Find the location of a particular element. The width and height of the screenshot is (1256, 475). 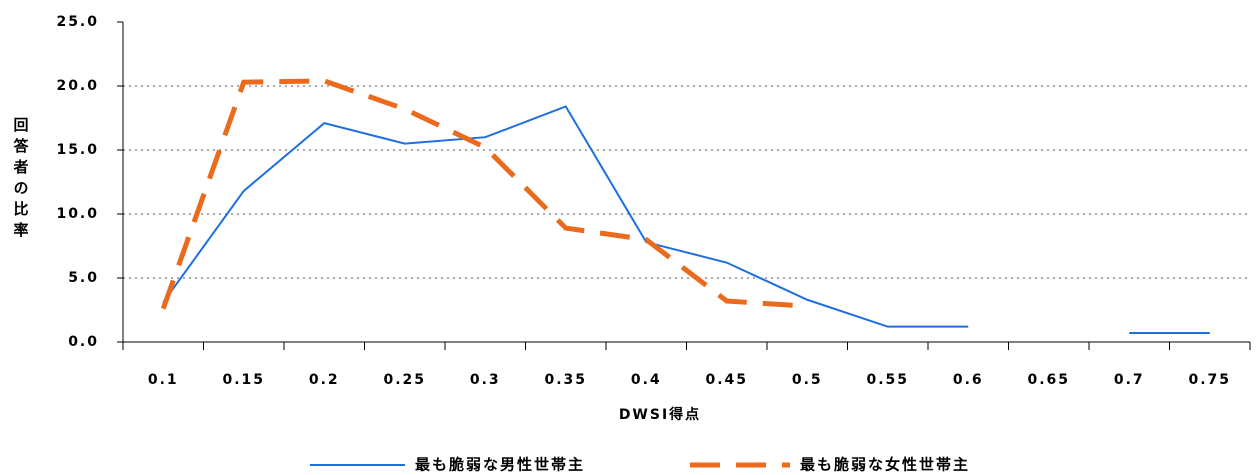

y-axis-label: 回答者の比率 is located at coordinates (21, 180).